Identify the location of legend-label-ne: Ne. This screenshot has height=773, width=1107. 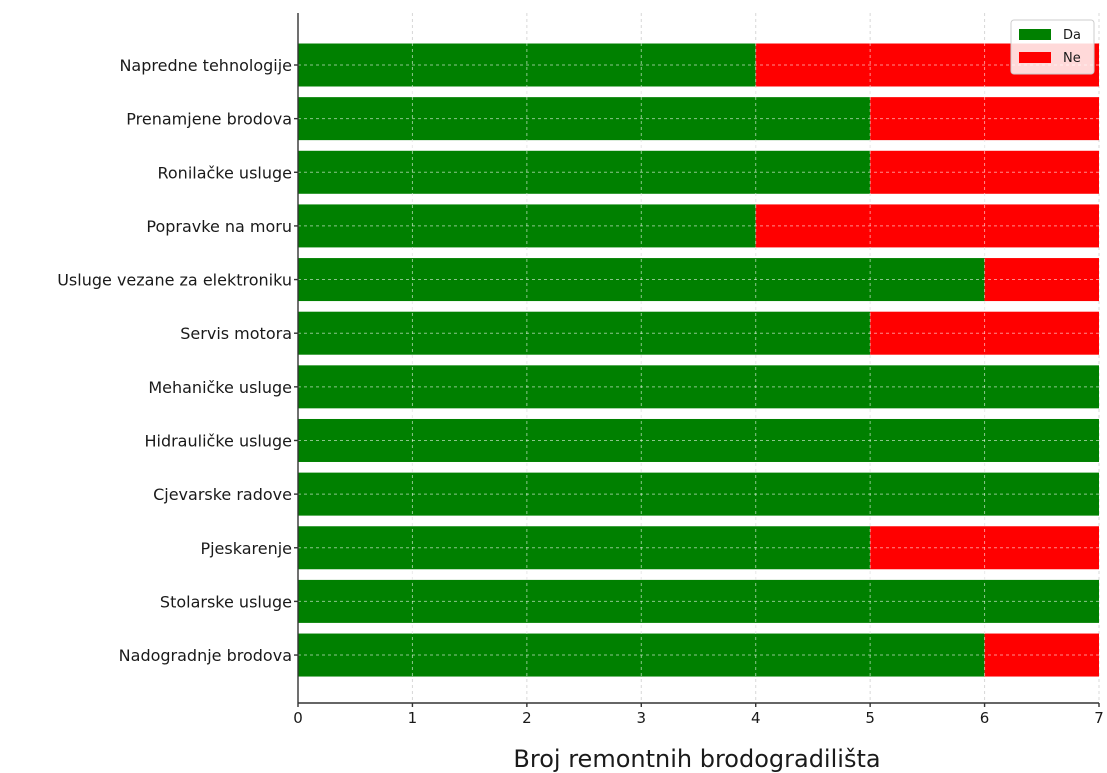
(1072, 58).